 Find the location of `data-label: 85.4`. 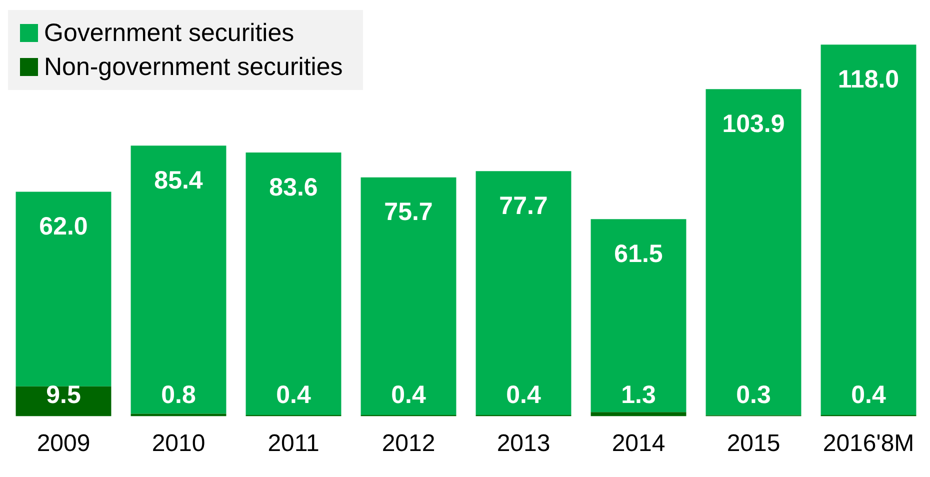

data-label: 85.4 is located at coordinates (178, 180).